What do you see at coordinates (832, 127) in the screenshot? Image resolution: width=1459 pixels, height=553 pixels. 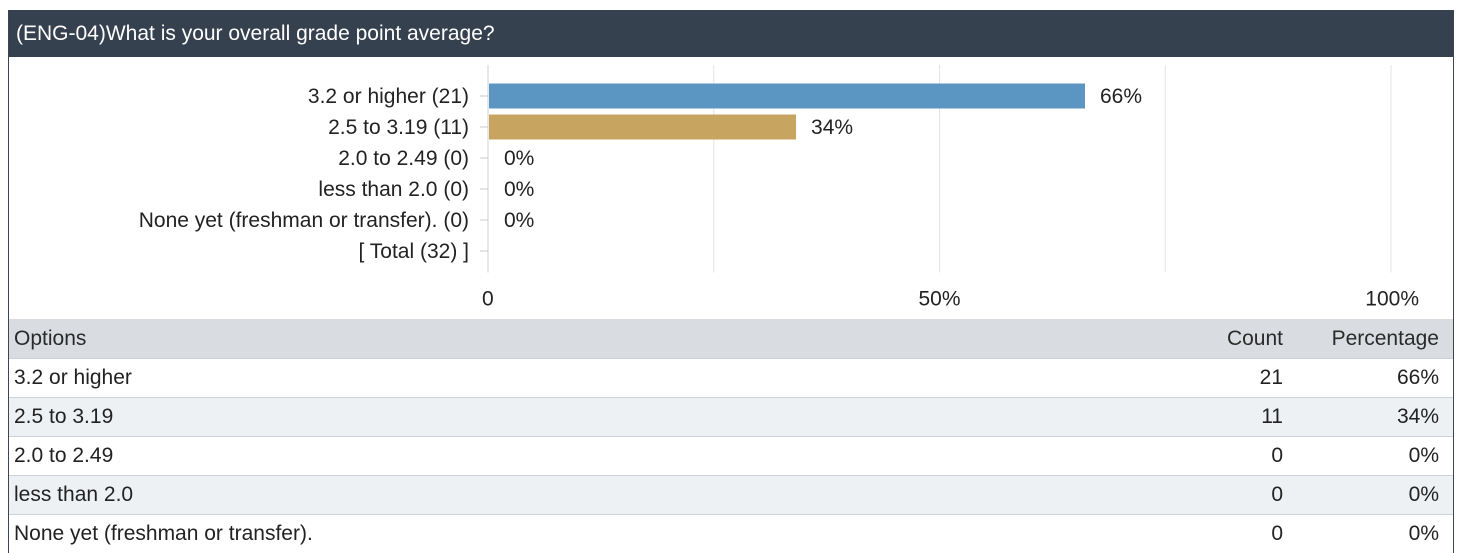 I see `data-label: 34%` at bounding box center [832, 127].